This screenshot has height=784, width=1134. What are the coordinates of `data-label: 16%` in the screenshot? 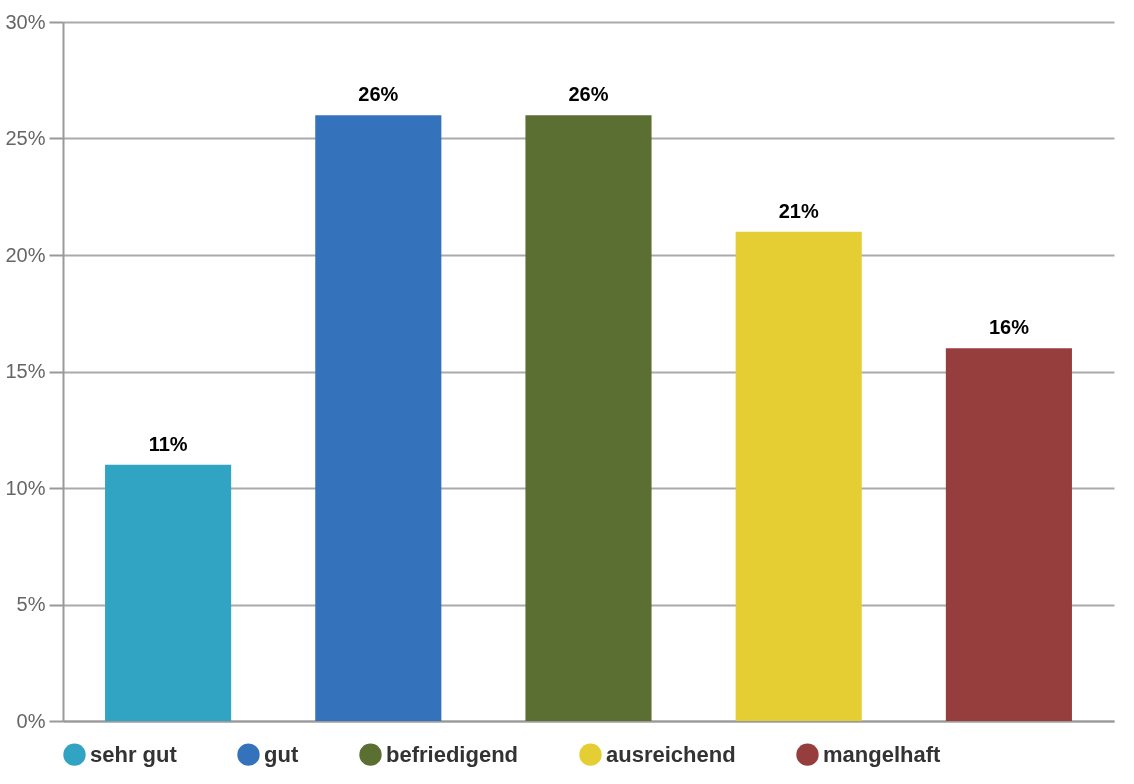 It's located at (1009, 327).